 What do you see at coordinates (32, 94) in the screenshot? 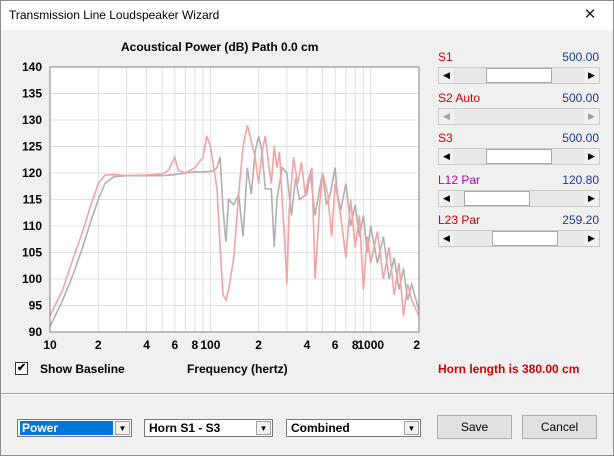
I see `y-tick-label: 135` at bounding box center [32, 94].